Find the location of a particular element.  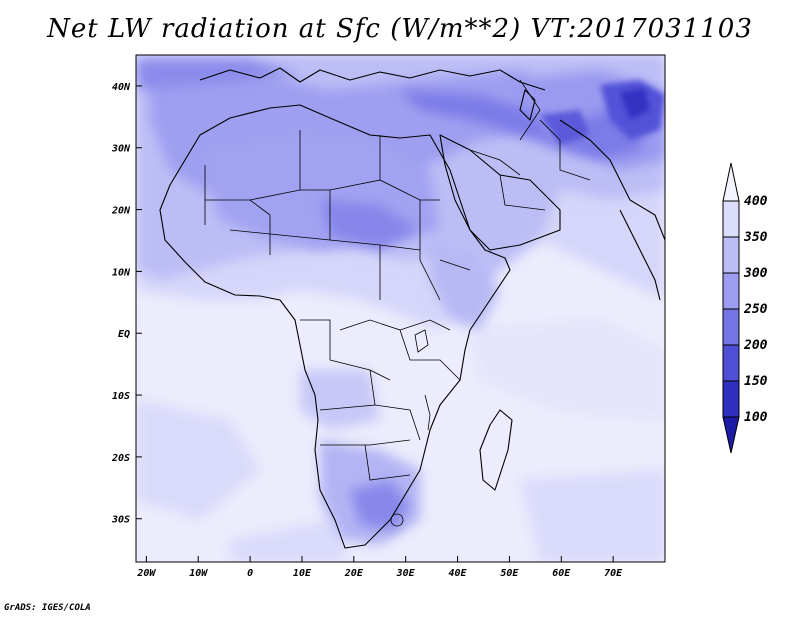

y-tick-label: 30N is located at coordinates (121, 149).